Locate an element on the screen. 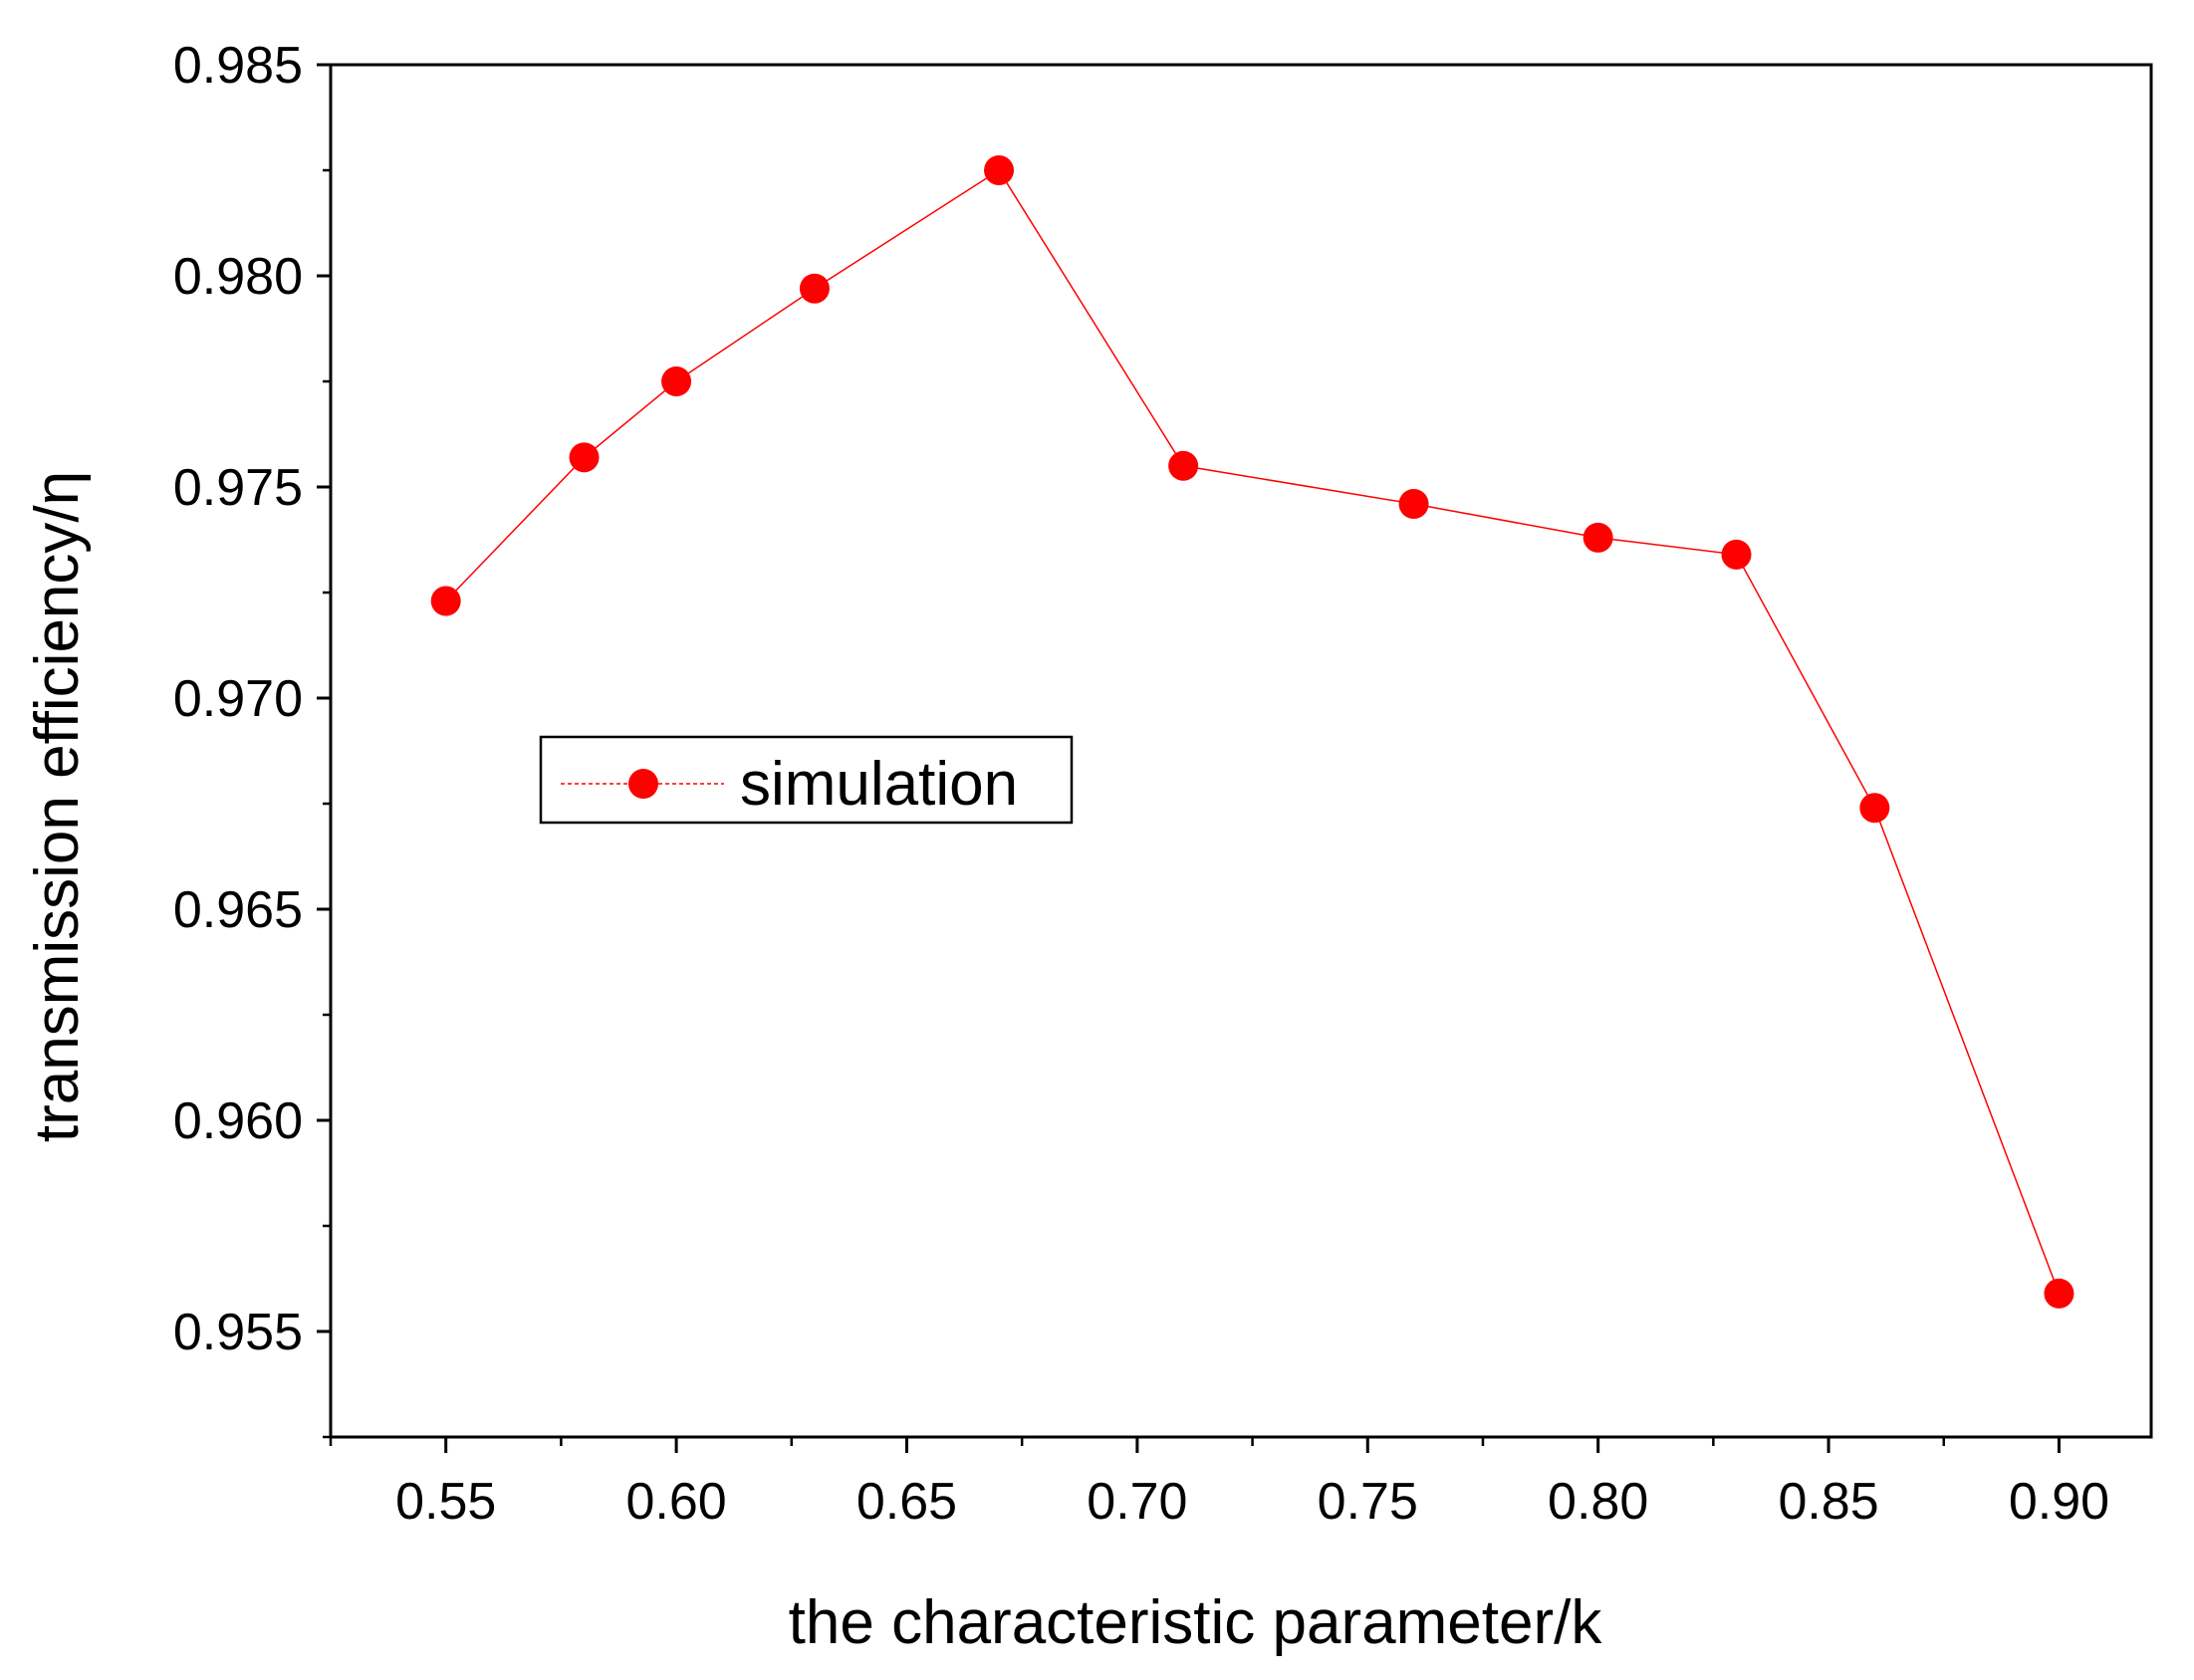  x-tick-label: 0.55 is located at coordinates (445, 1502).